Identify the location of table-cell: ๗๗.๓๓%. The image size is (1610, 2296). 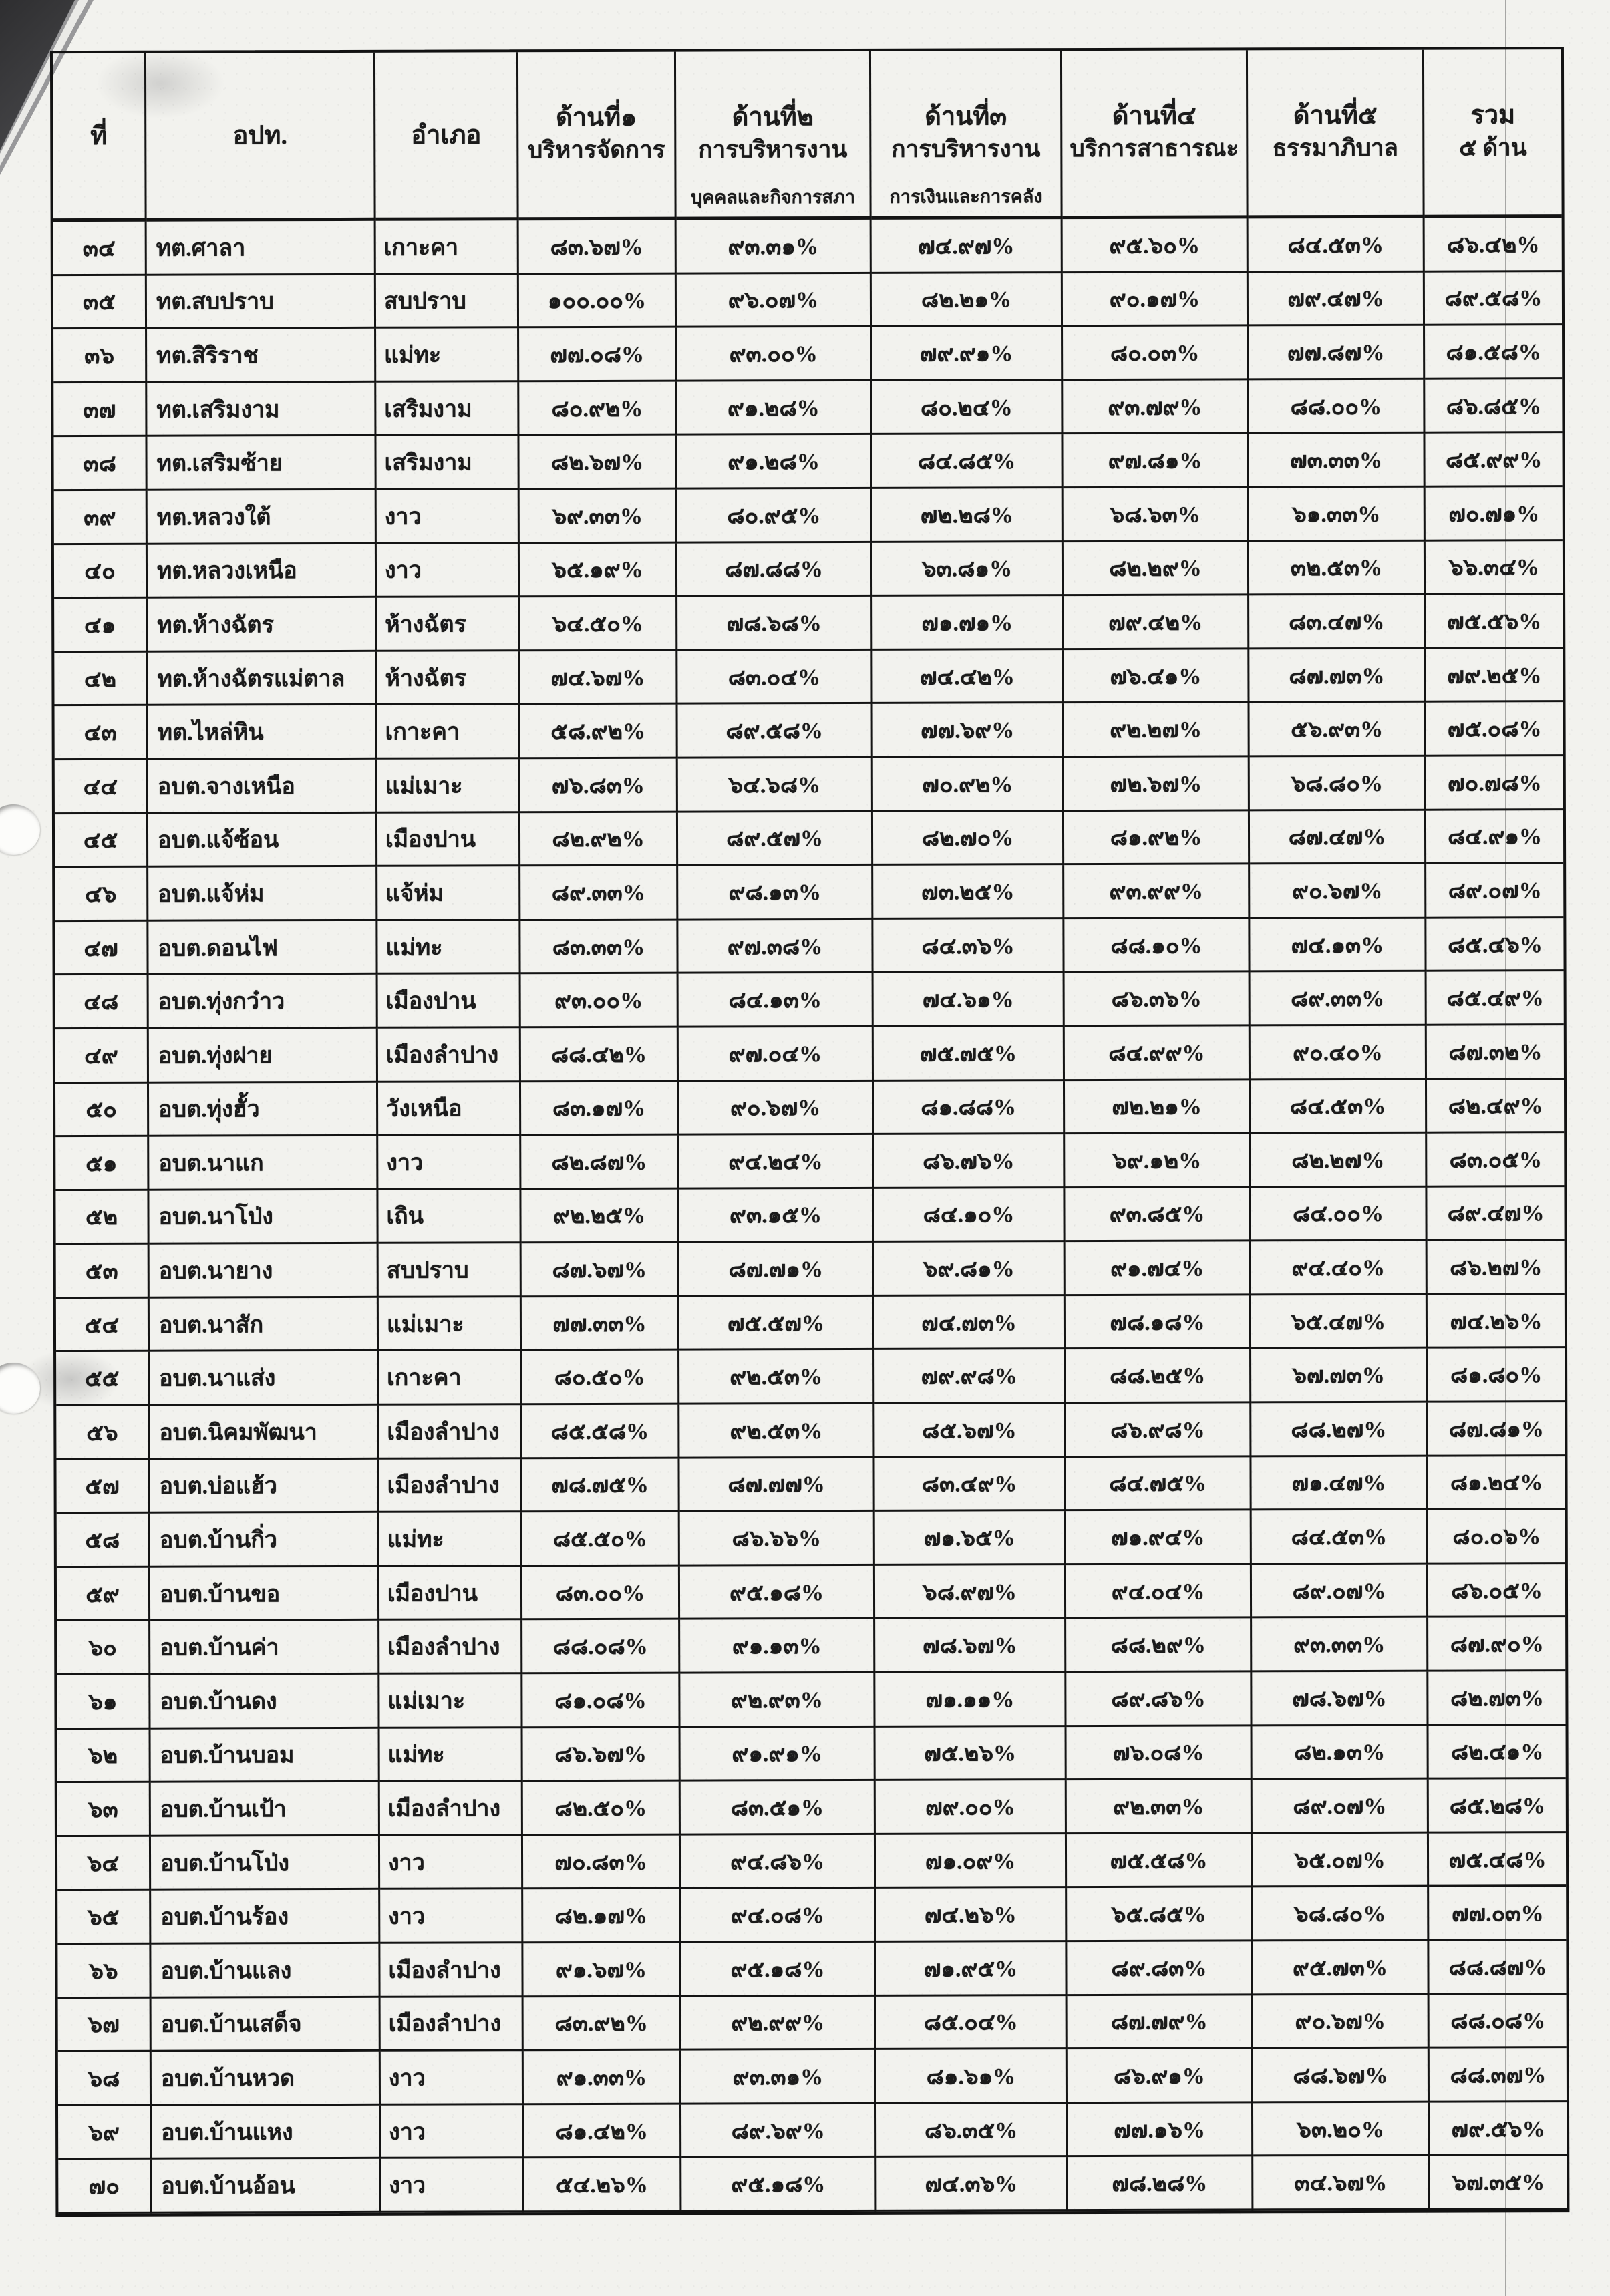
(600, 1324).